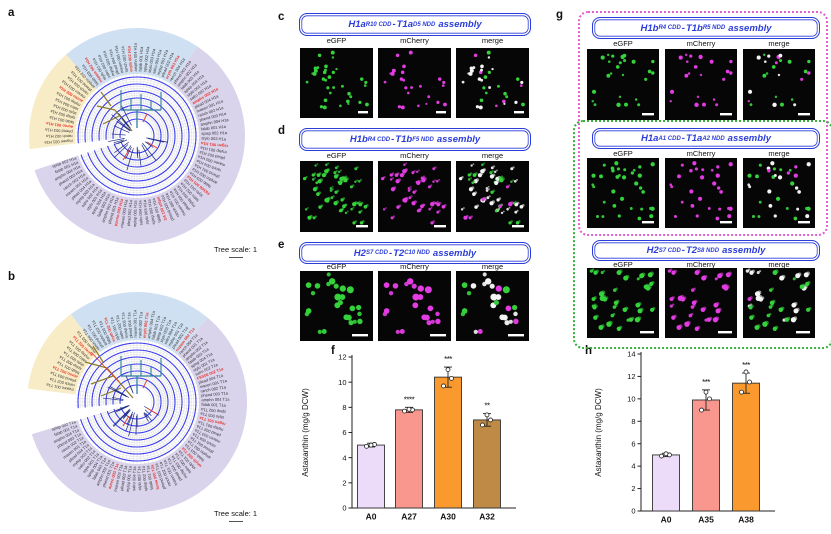  Describe the element at coordinates (376, 253) in the screenshot. I see `assembly-title-part: S7 CDD` at that location.